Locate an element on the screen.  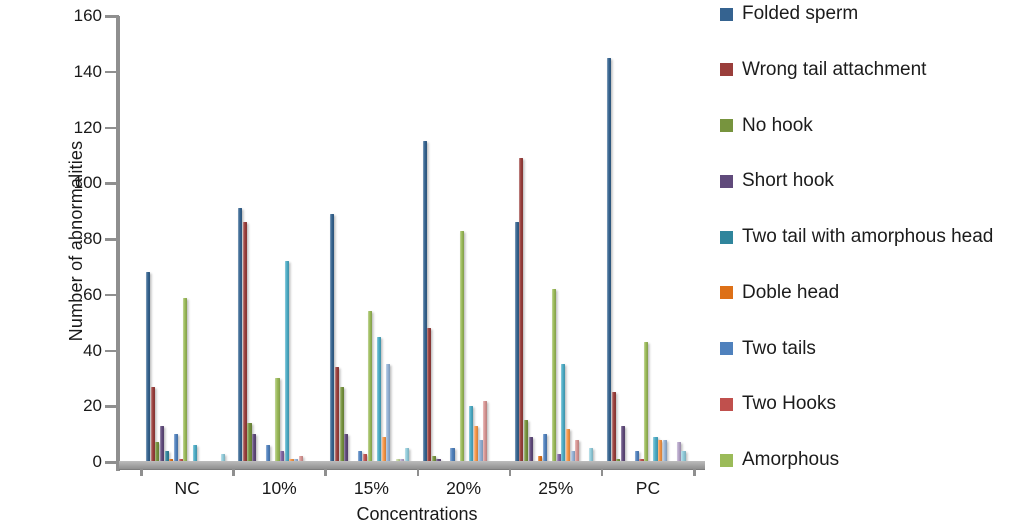
bar-nc-two-hooks is located at coordinates (180, 460).